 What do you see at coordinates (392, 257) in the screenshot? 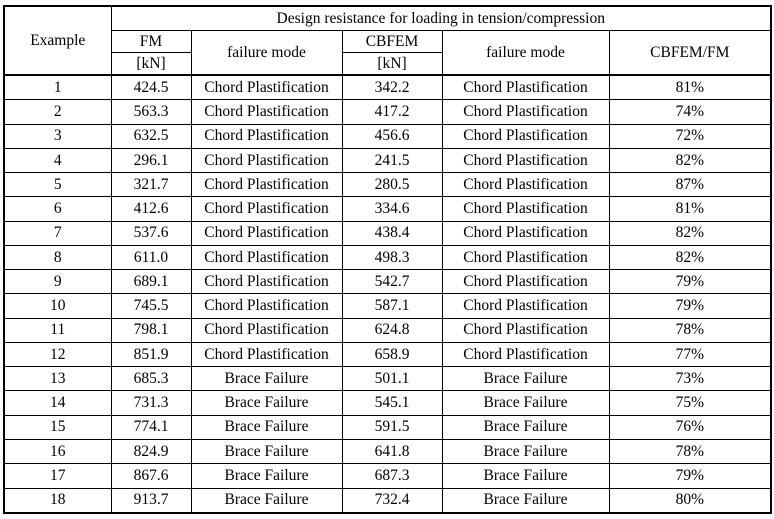
I see `cell-cbfem-value: 498.3` at bounding box center [392, 257].